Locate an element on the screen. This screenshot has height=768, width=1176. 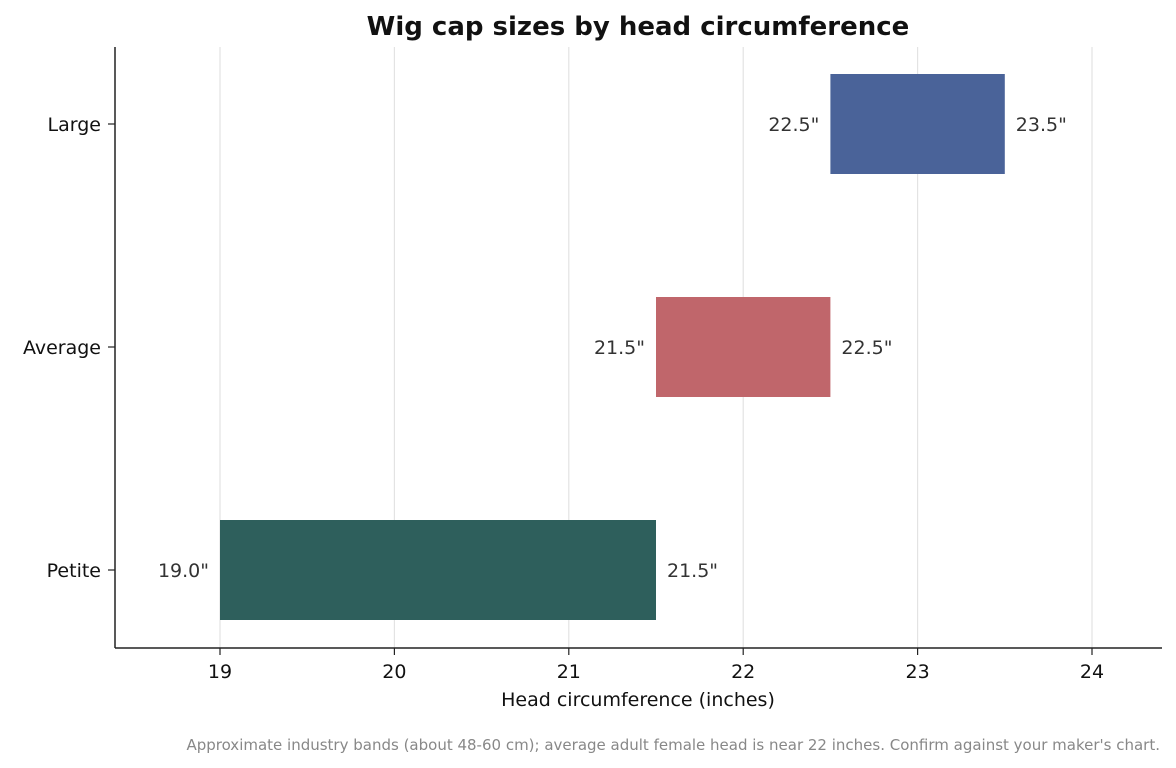
bar-end-label: 22.5" is located at coordinates (866, 348).